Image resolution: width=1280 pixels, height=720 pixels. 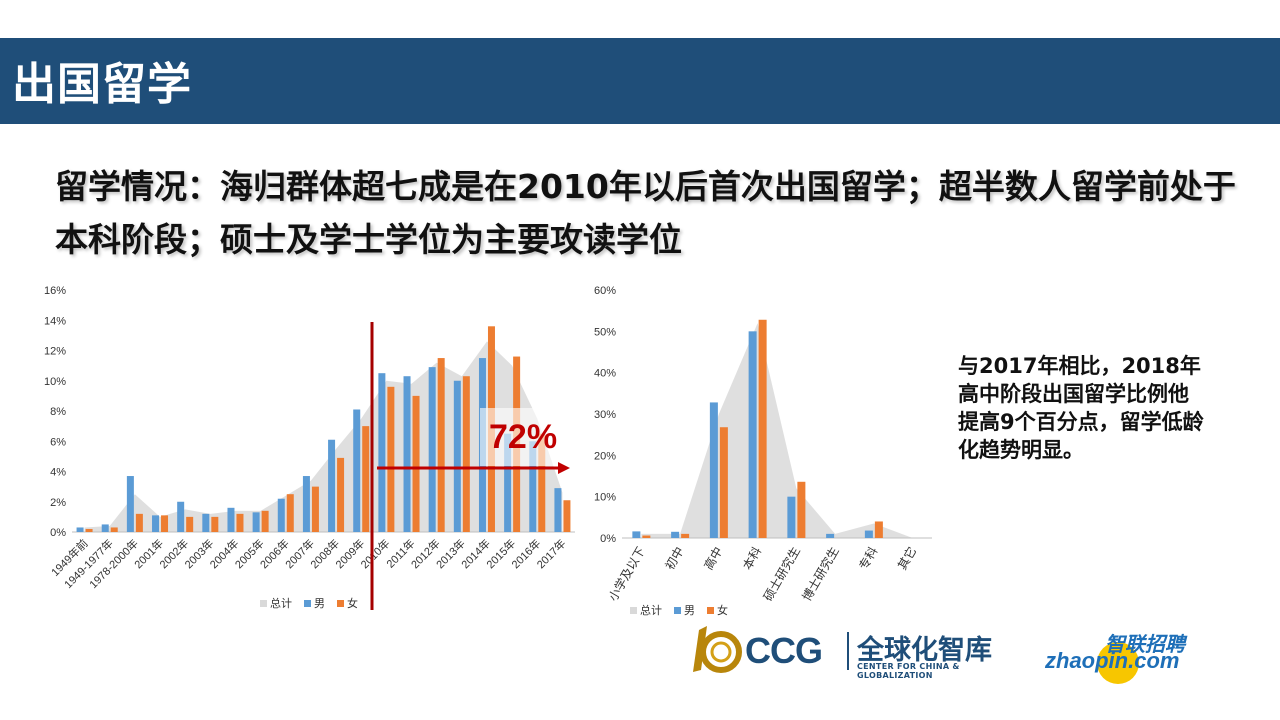 What do you see at coordinates (640, 81) in the screenshot?
I see `header-band` at bounding box center [640, 81].